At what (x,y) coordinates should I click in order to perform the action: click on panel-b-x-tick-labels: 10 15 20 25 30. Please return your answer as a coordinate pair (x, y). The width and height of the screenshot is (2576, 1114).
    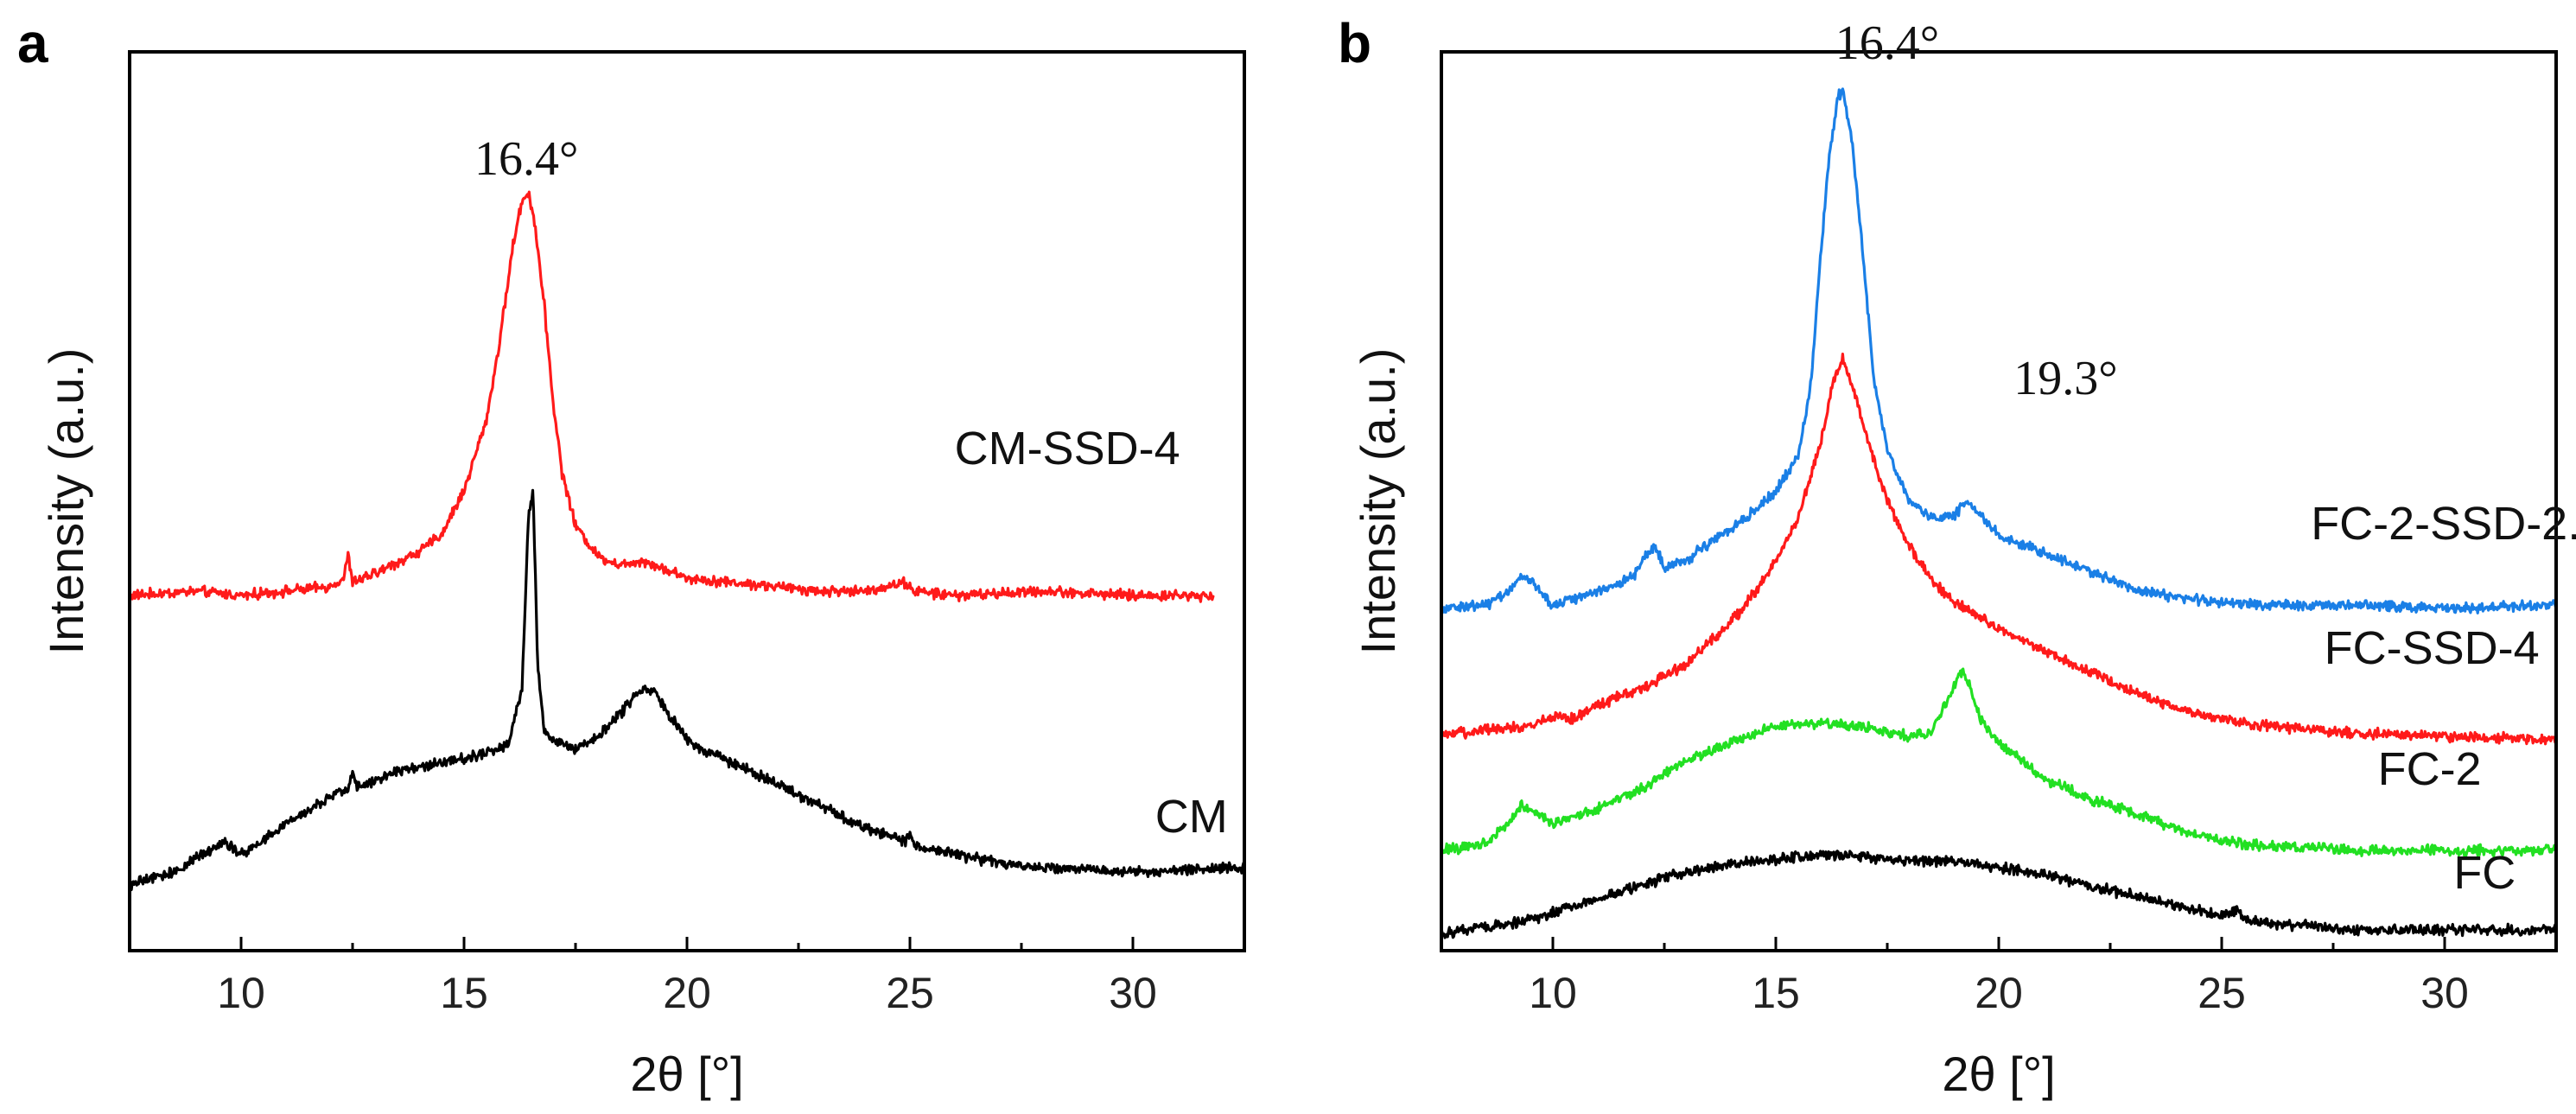
    Looking at the image, I should click on (1999, 993).